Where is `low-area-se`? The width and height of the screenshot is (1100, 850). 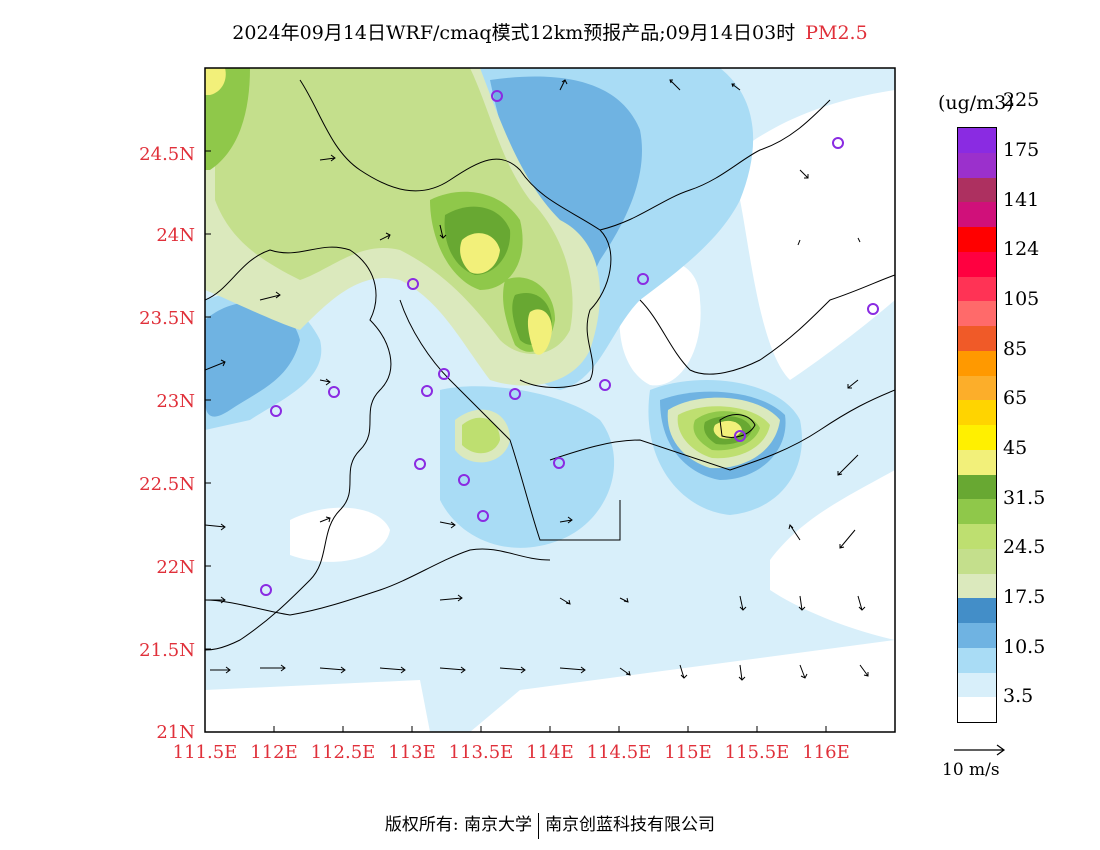 low-area-se is located at coordinates (832, 555).